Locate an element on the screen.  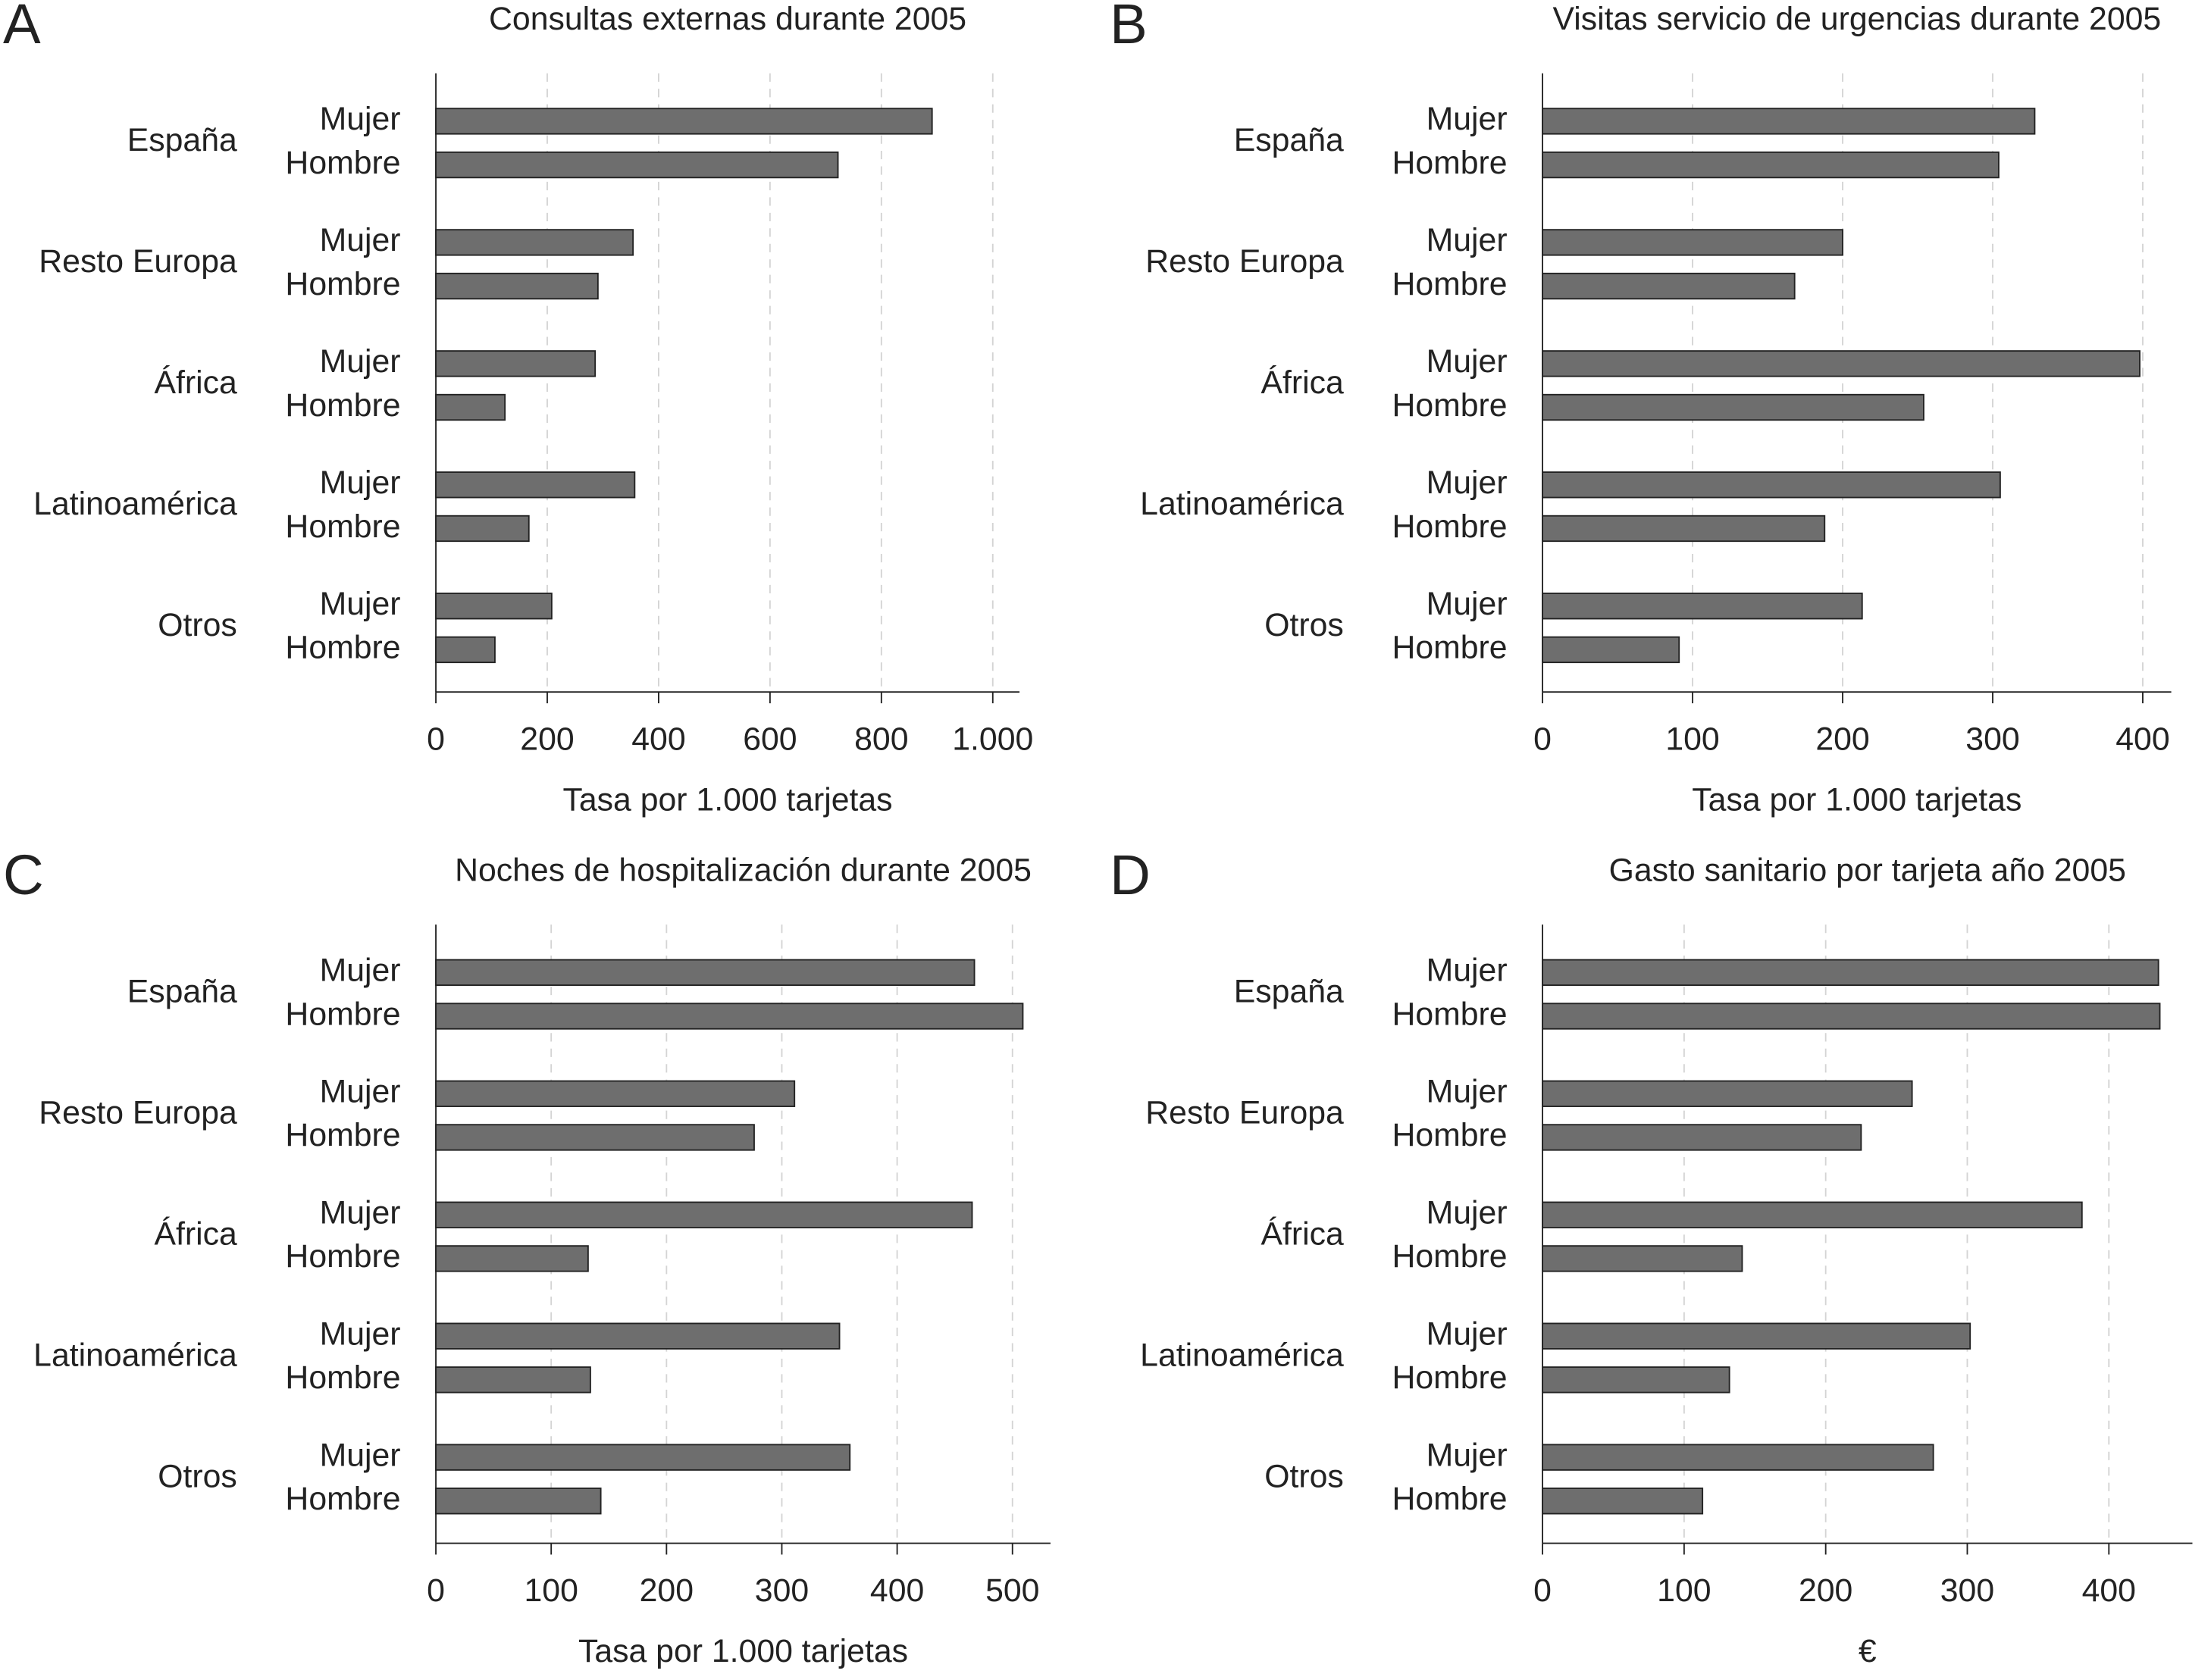
x-tick-label: 500 is located at coordinates (1012, 1590).